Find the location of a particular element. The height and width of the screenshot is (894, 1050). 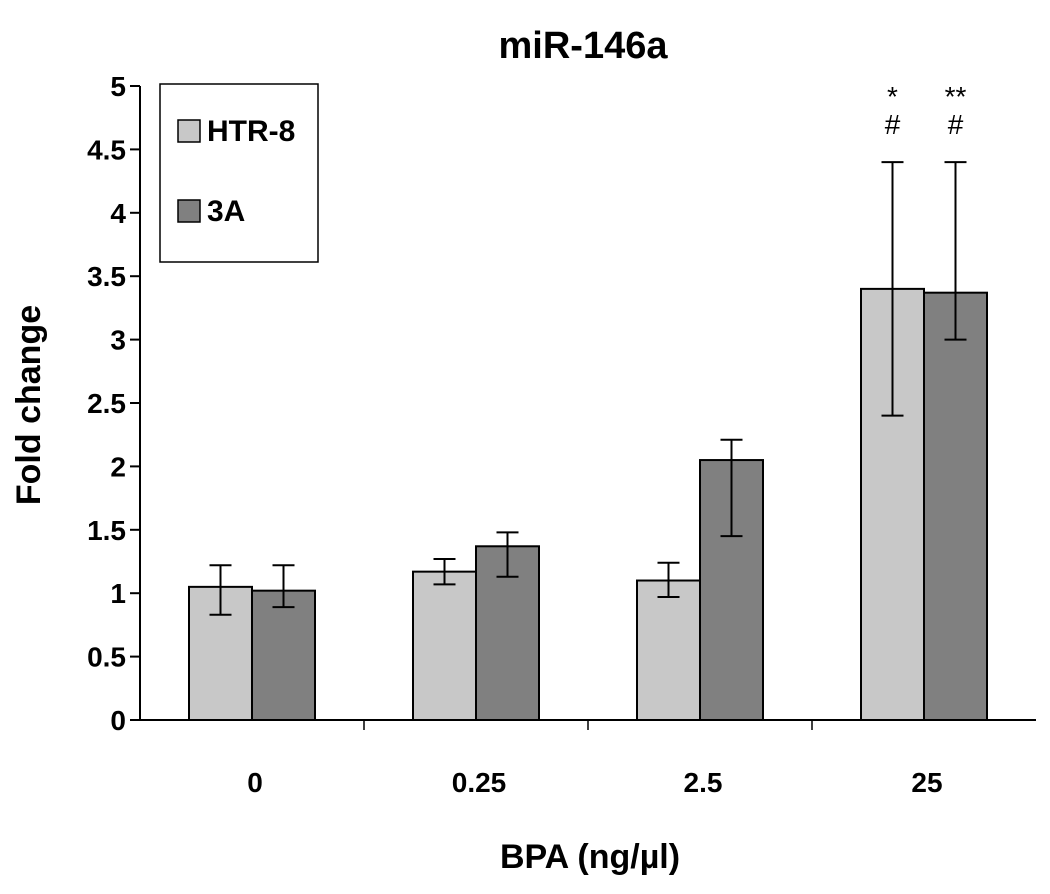

x-axis-label: BPA (ng/µl) is located at coordinates (590, 857).